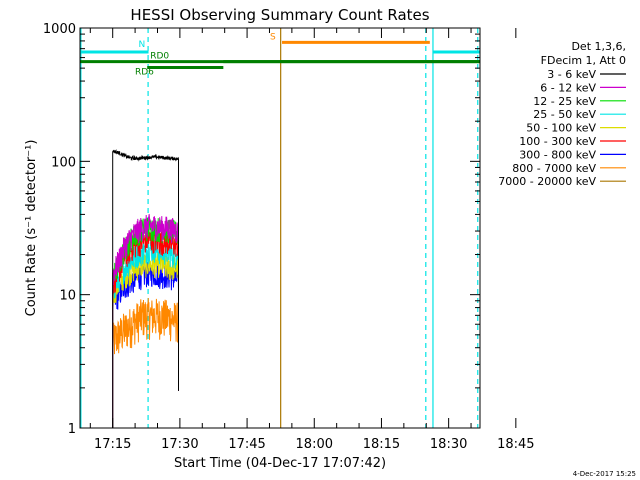  Describe the element at coordinates (31, 228) in the screenshot. I see `y-axis-label: Count Rate (s⁻¹ detector⁻¹)` at that location.